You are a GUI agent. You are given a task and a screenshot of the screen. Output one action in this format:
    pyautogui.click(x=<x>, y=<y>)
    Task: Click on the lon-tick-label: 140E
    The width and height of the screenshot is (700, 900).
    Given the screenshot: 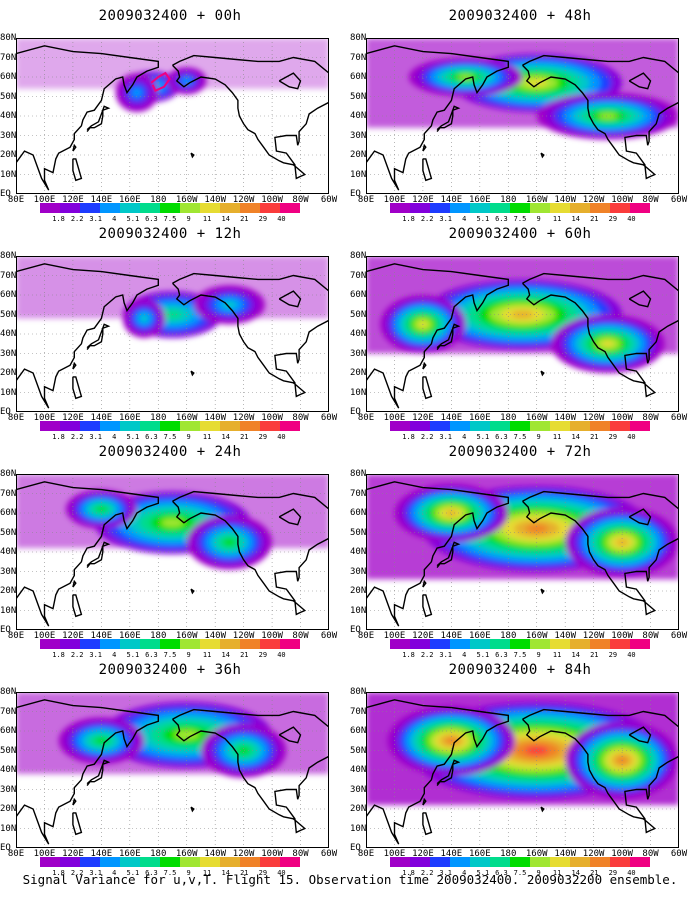 What is the action you would take?
    pyautogui.click(x=451, y=200)
    